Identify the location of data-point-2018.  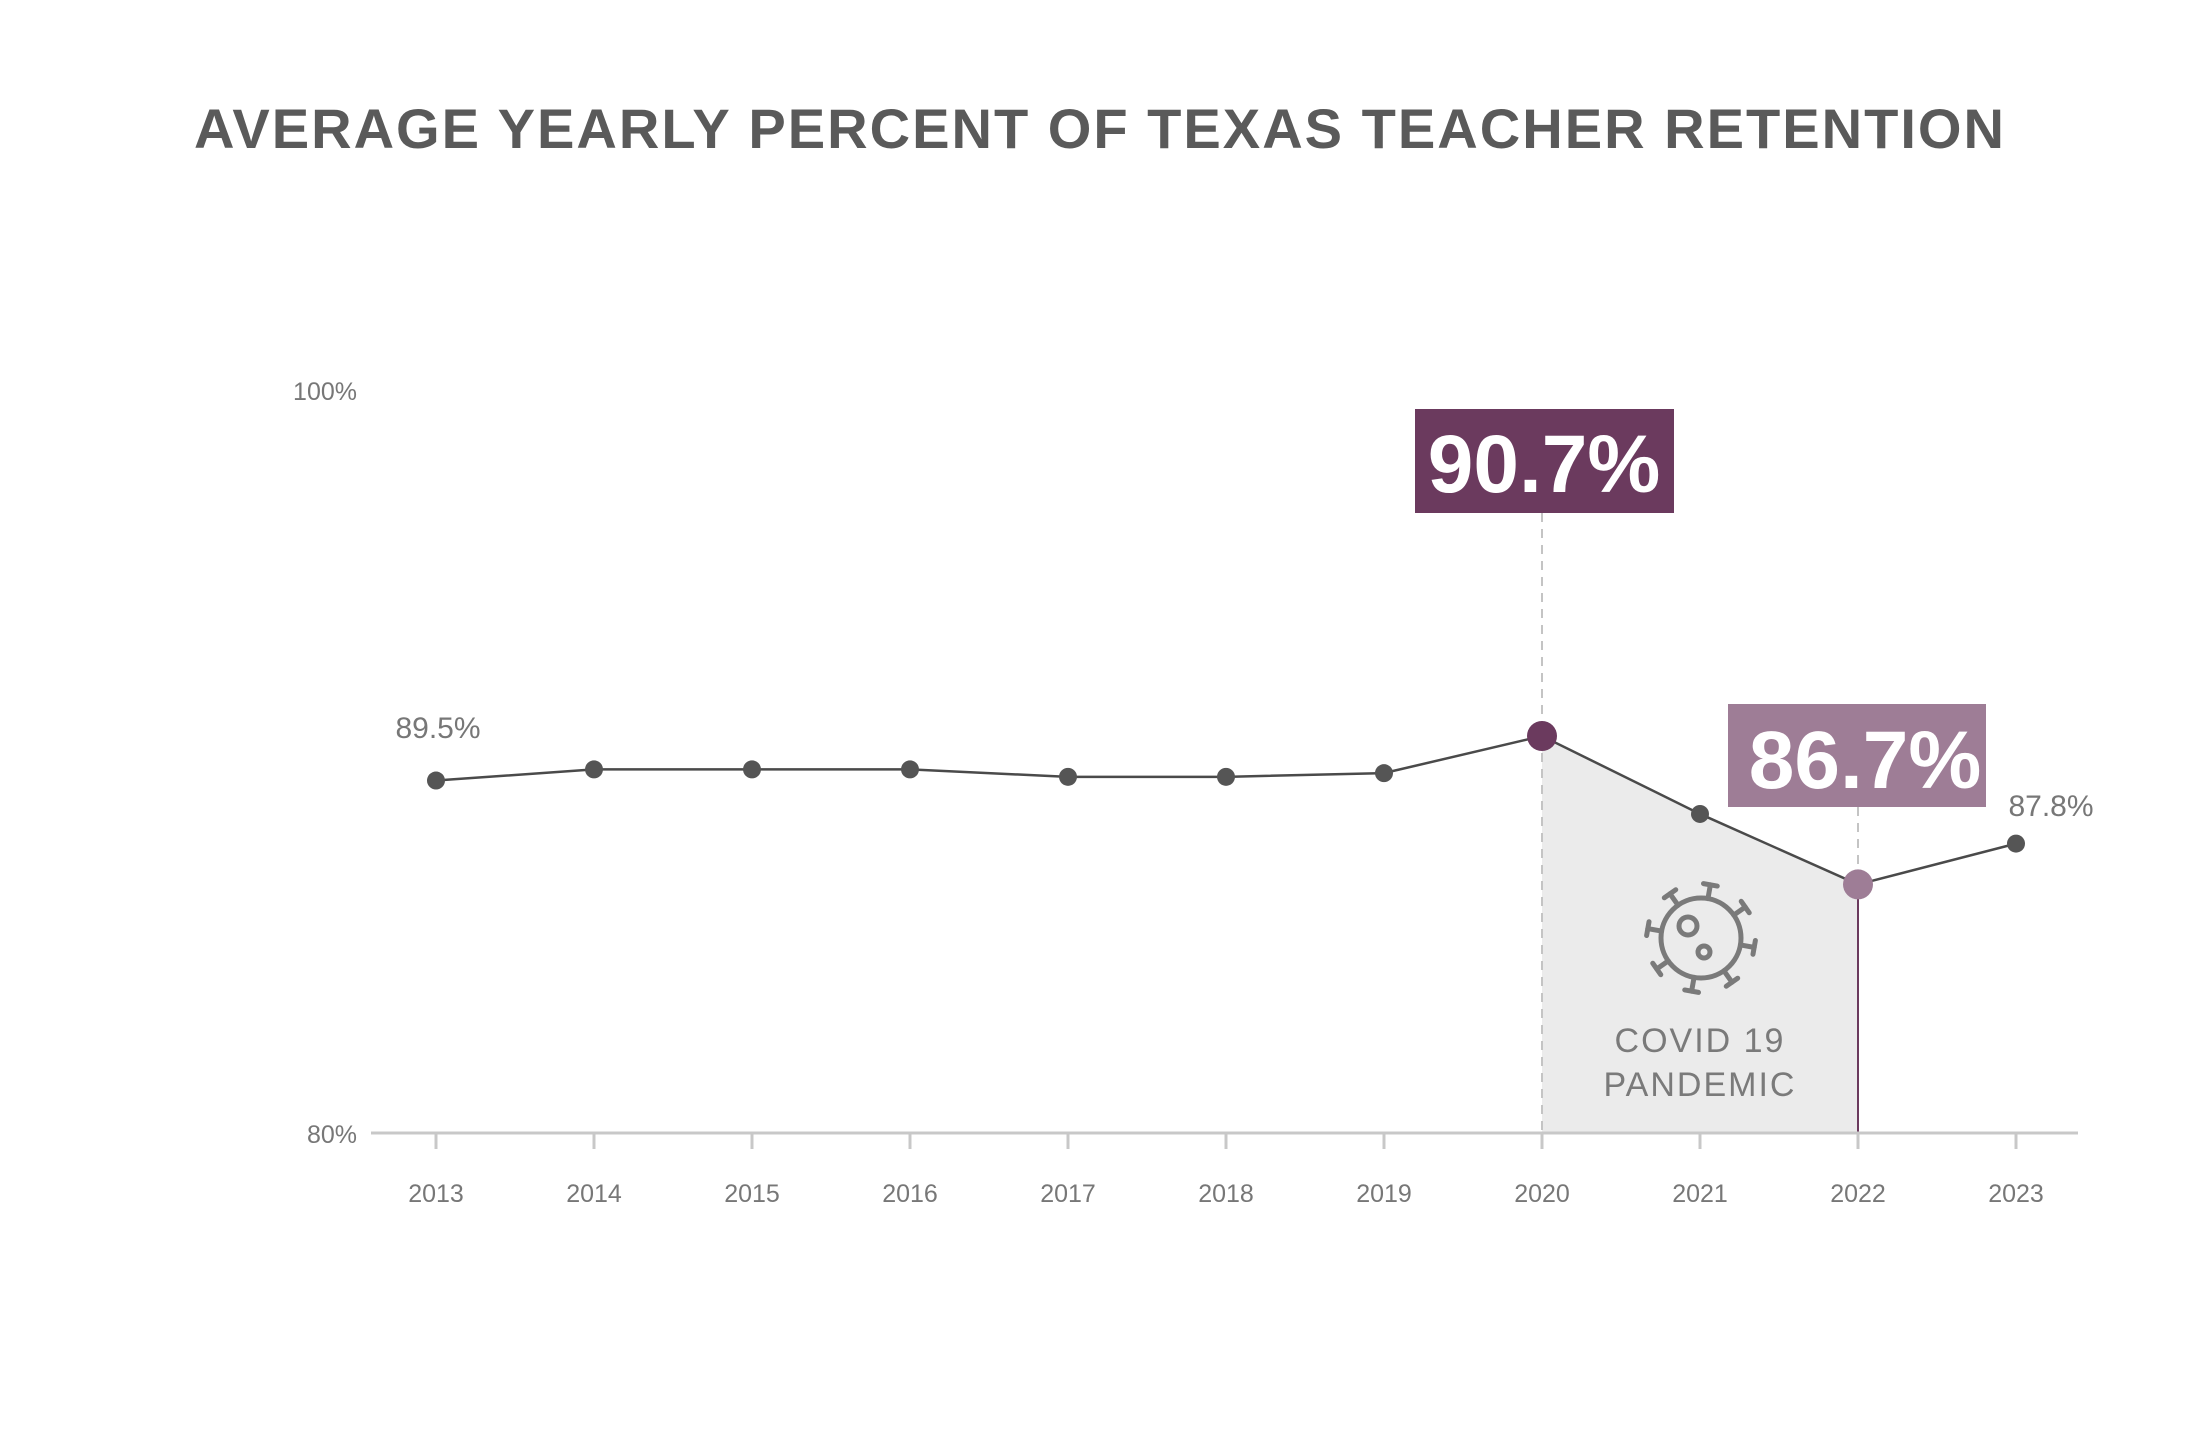
(1226, 776).